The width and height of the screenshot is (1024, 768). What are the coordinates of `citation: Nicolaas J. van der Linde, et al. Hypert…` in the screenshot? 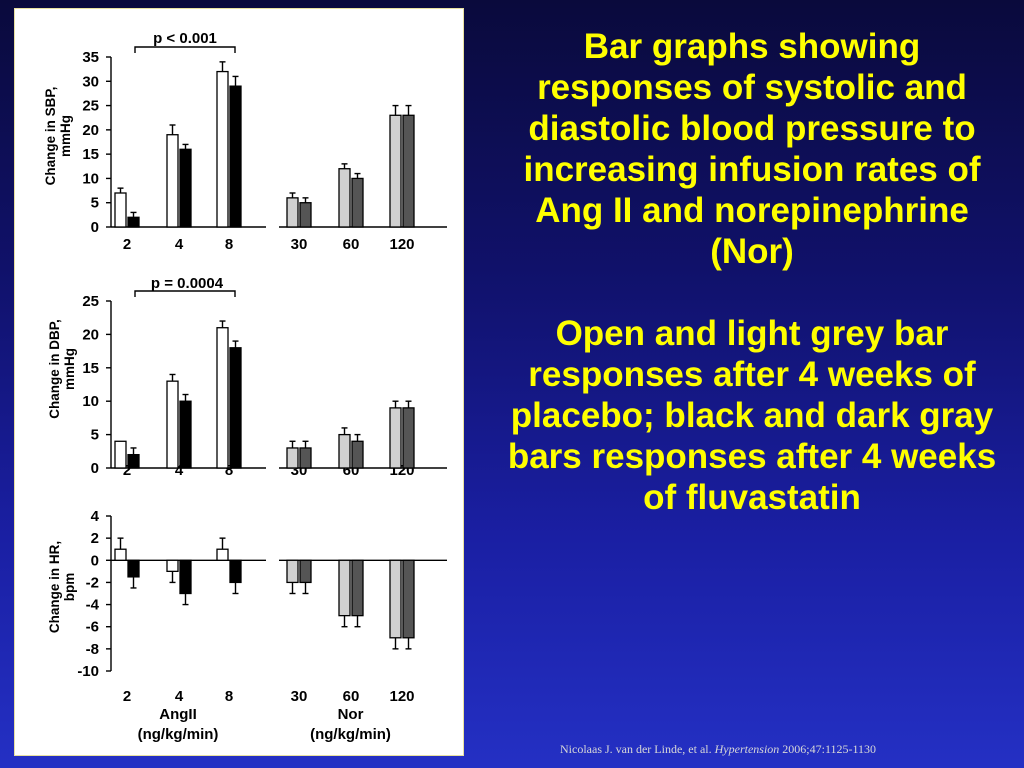 It's located at (790, 749).